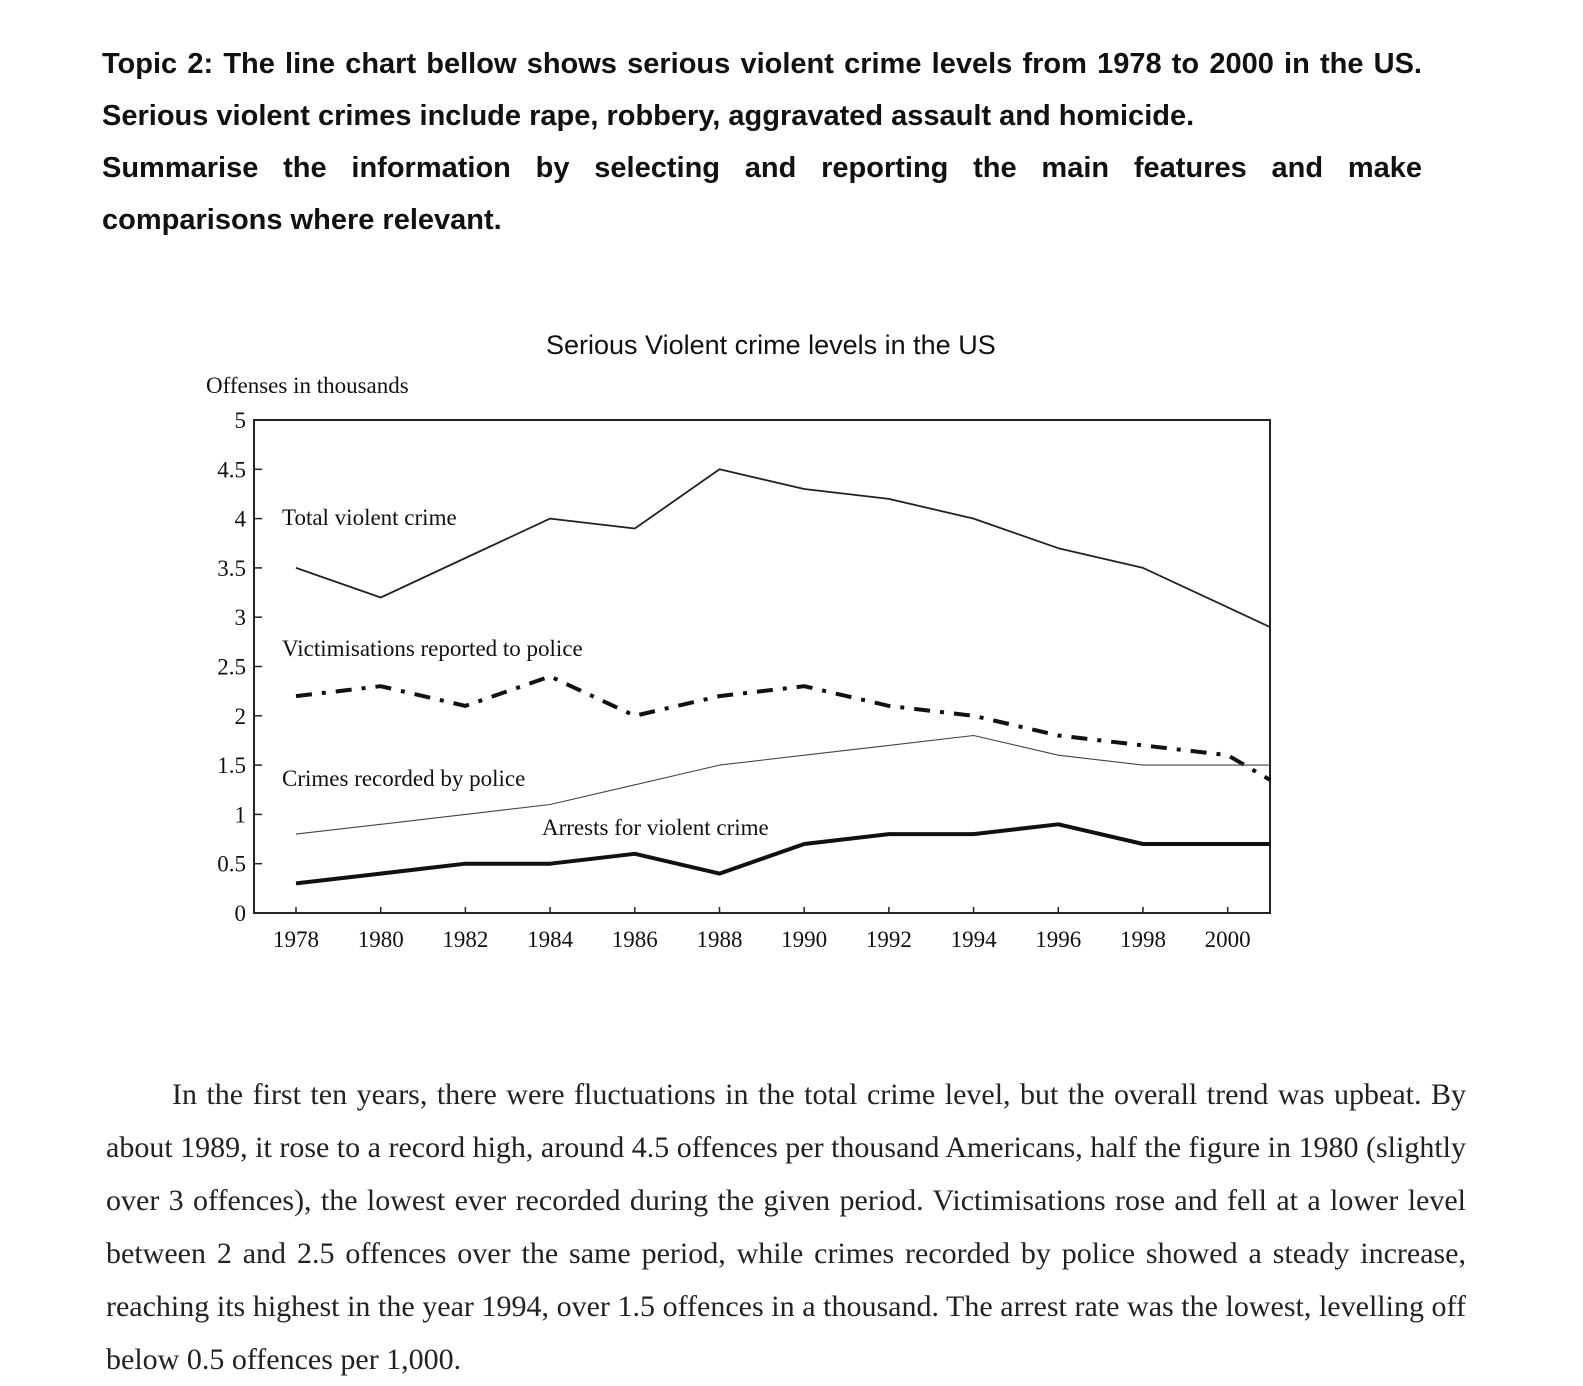 The height and width of the screenshot is (1386, 1583). What do you see at coordinates (783, 853) in the screenshot?
I see `series-line-arrests` at bounding box center [783, 853].